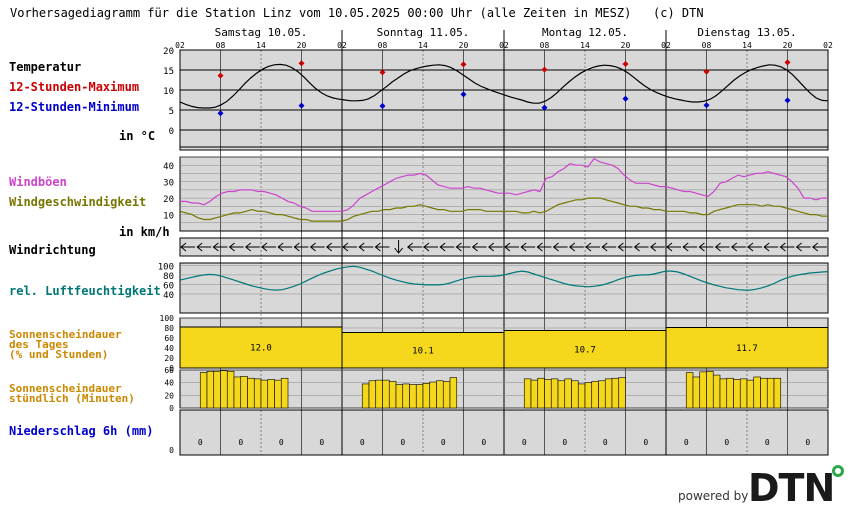 This screenshot has width=850, height=524. Describe the element at coordinates (221, 45) in the screenshot. I see `hour-tick-label: 08` at that location.